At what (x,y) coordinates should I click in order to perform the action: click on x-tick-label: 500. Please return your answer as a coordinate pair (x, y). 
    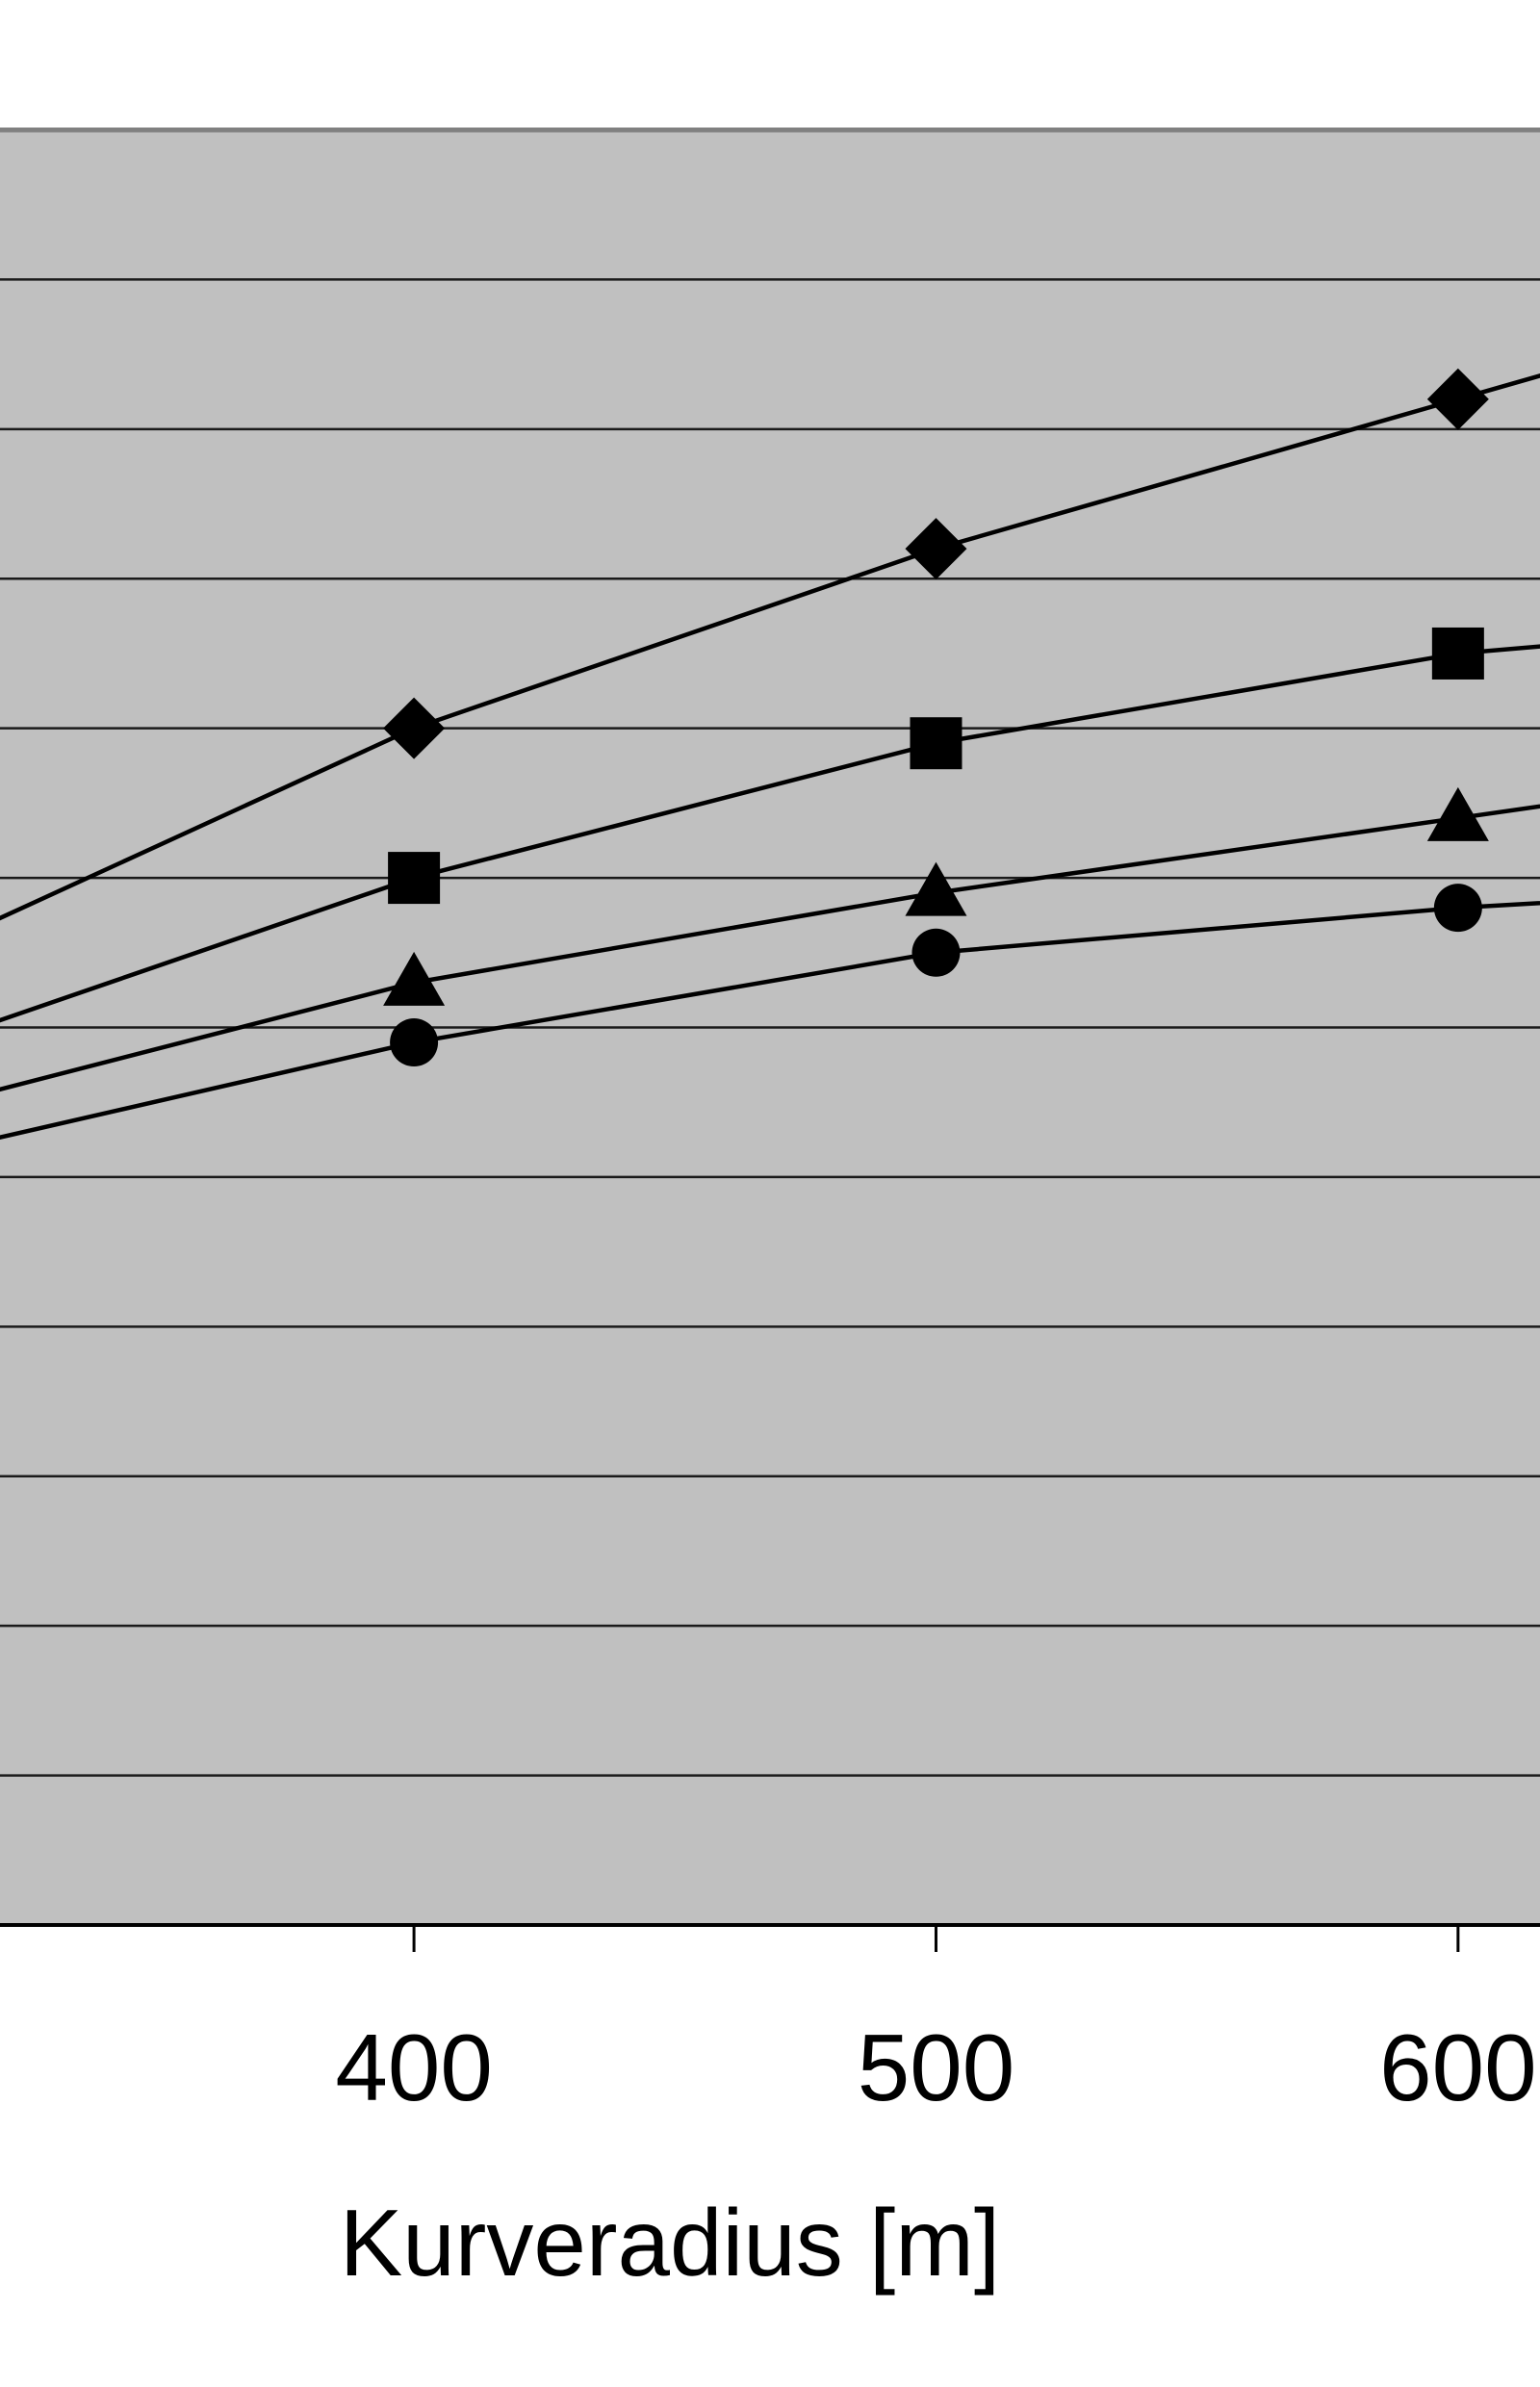
    Looking at the image, I should click on (936, 2067).